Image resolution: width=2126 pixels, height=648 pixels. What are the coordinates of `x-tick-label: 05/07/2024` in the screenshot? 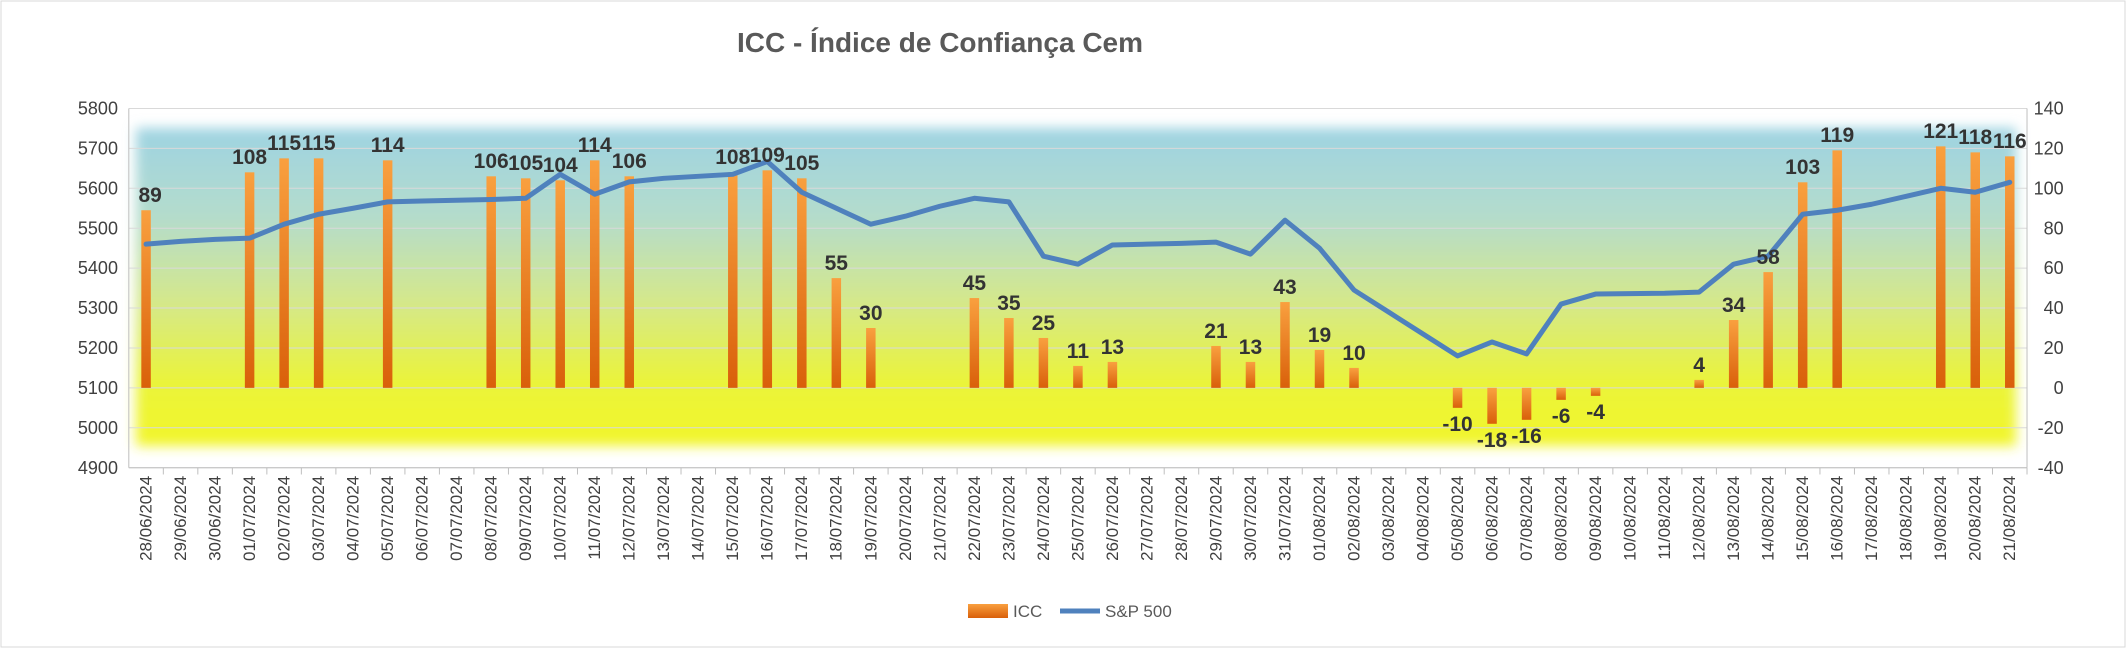 It's located at (387, 518).